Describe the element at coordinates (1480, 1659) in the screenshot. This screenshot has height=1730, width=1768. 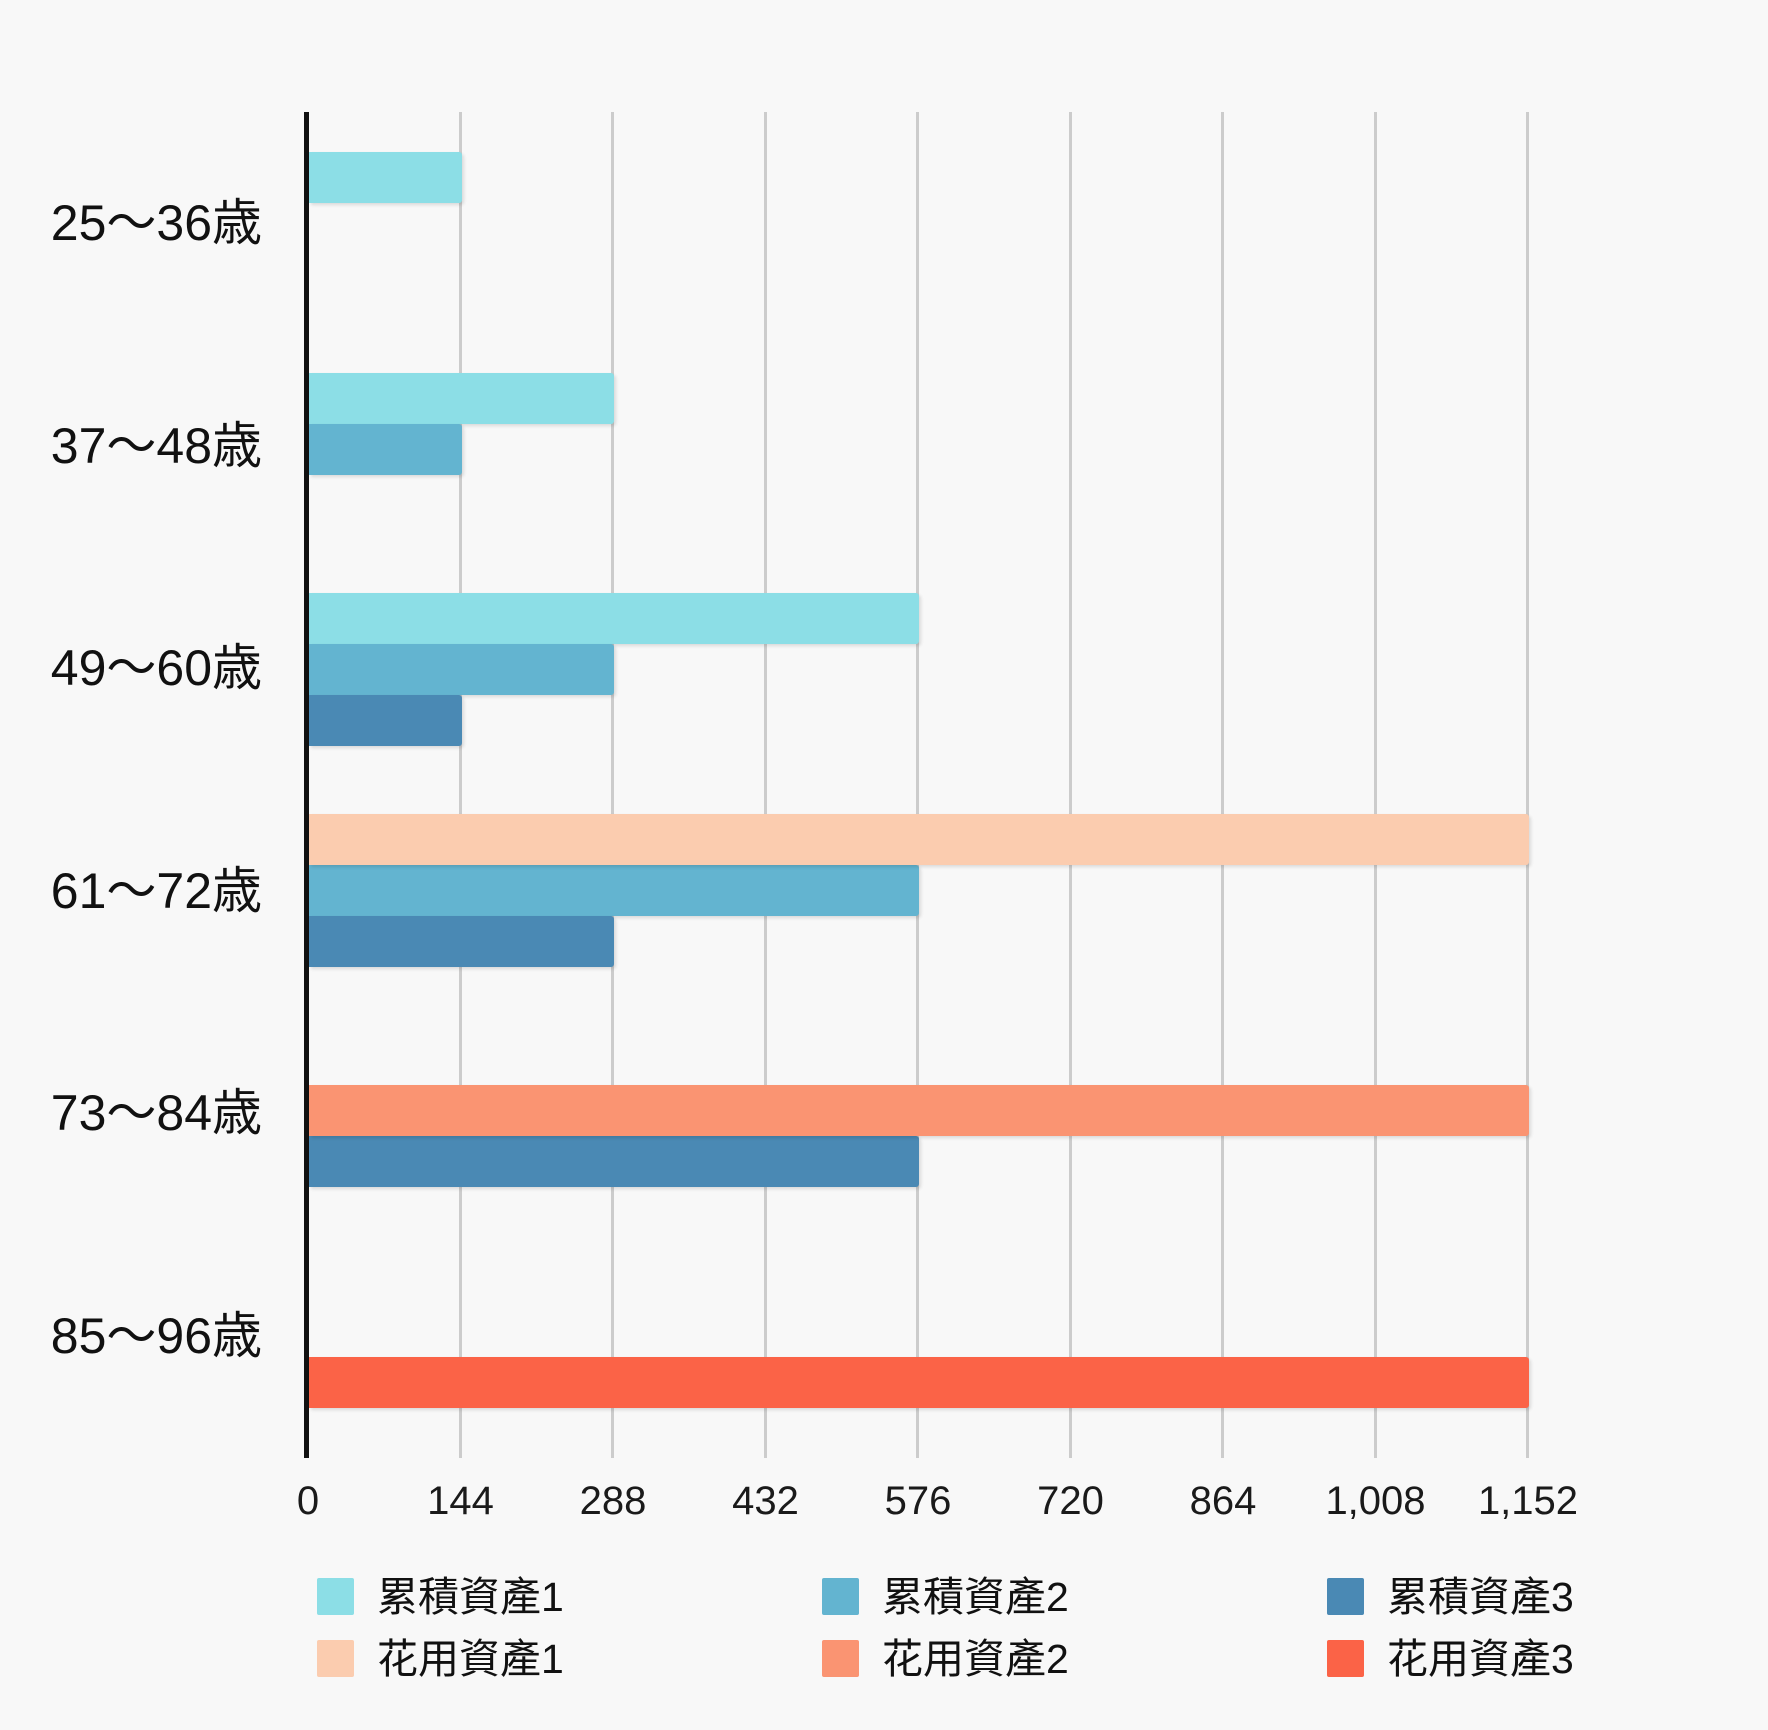
I see `legend-label: 花用資產3` at that location.